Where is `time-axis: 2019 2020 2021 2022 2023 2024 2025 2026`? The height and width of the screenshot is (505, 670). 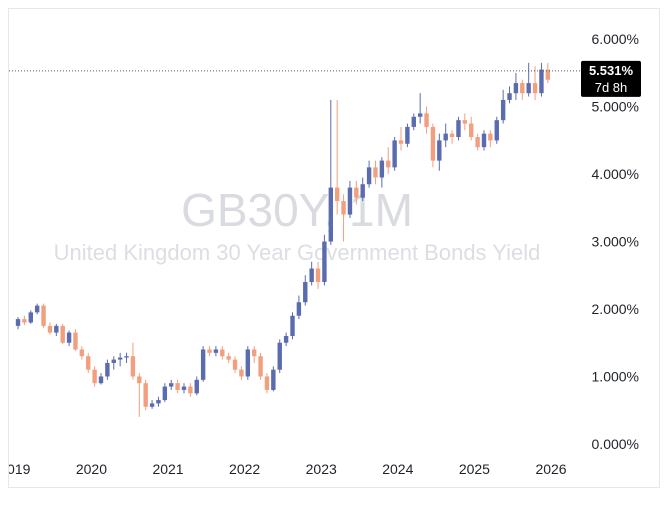
time-axis: 2019 2020 2021 2022 2023 2024 2025 2026 is located at coordinates (288, 469).